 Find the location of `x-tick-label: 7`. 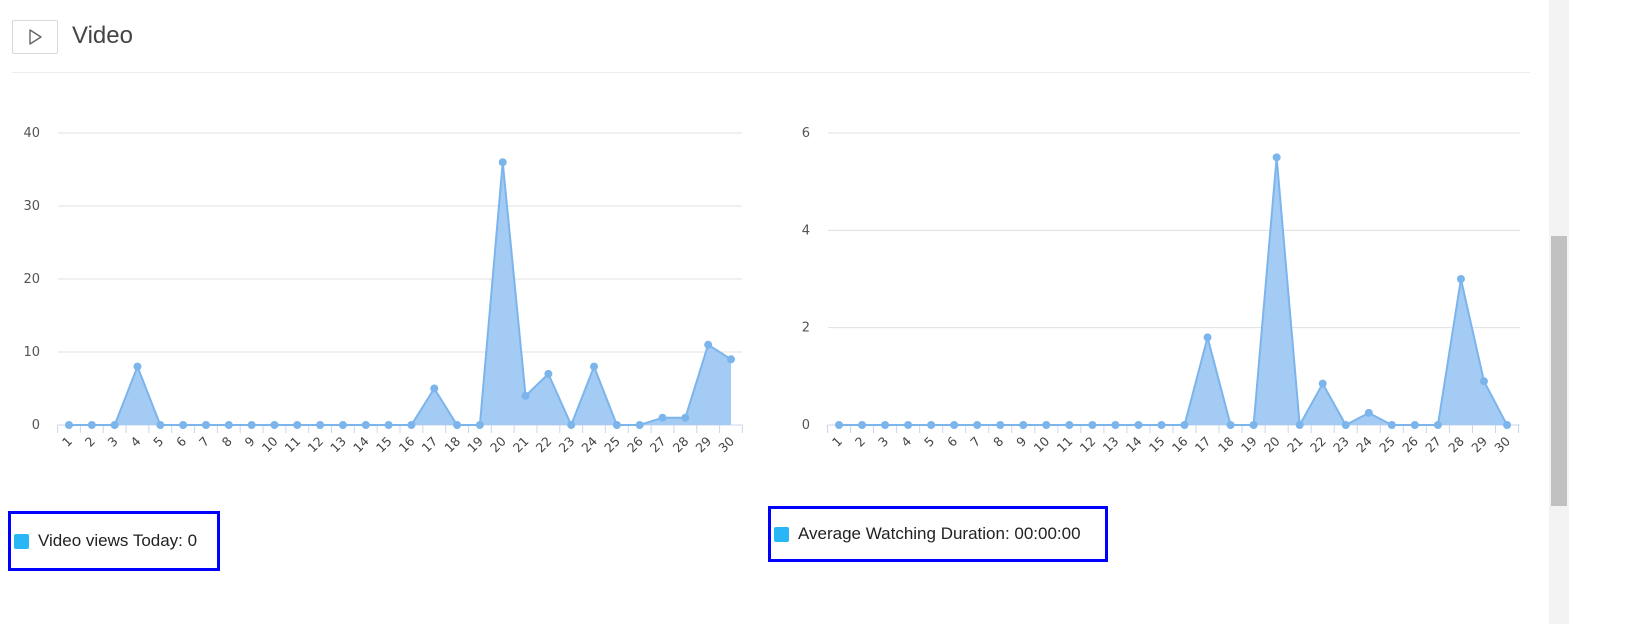

x-tick-label: 7 is located at coordinates (975, 442).